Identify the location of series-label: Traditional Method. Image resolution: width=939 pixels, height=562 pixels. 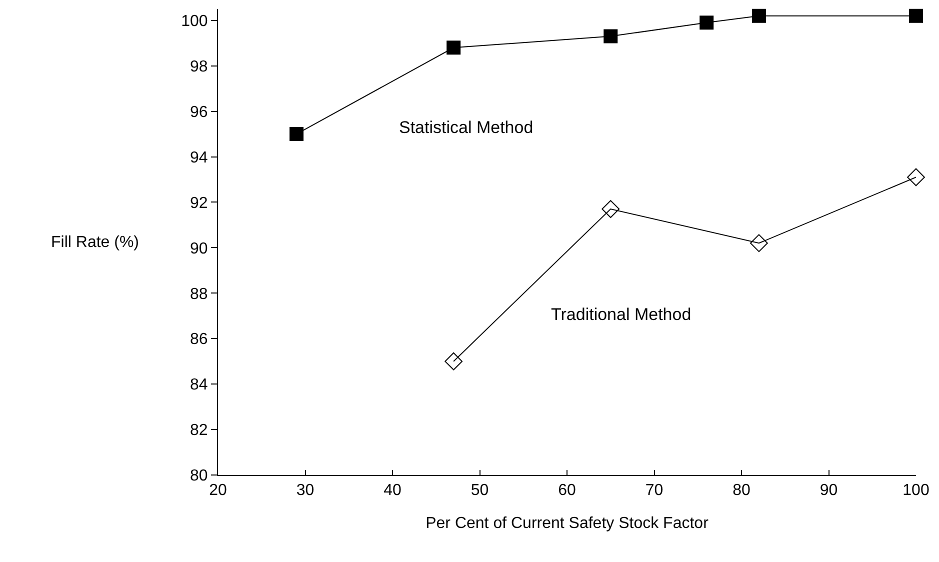
(621, 314).